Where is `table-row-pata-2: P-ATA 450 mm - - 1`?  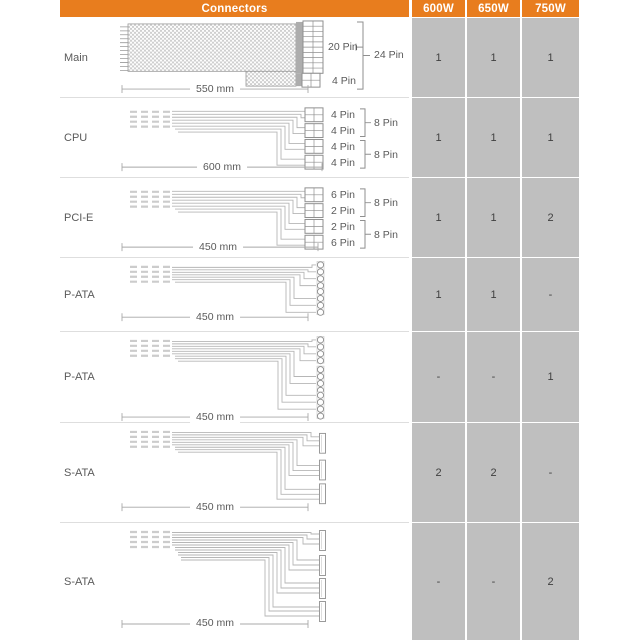 table-row-pata-2: P-ATA 450 mm - - 1 is located at coordinates (349, 378).